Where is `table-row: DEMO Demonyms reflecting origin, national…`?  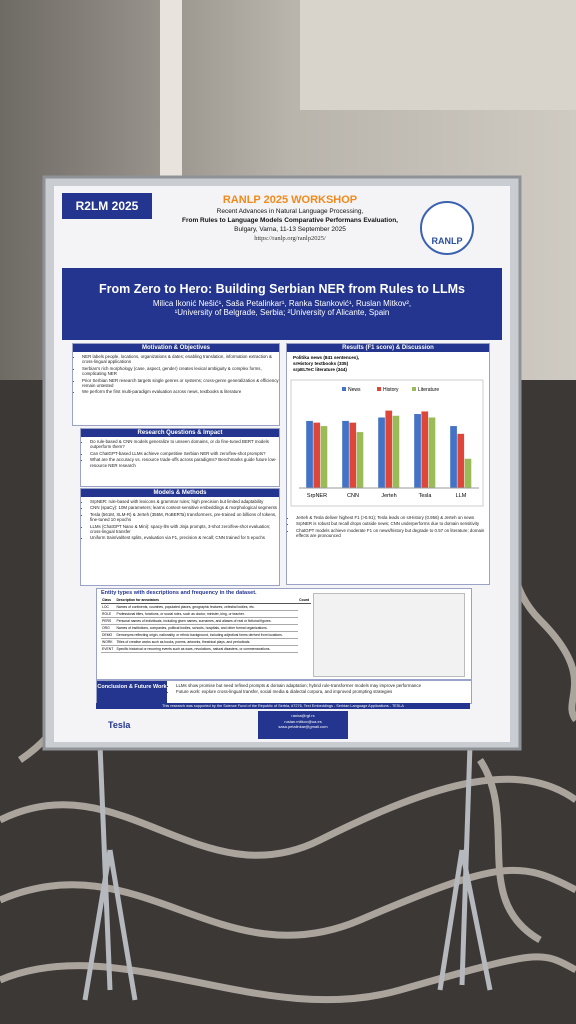
table-row: DEMO Demonyms reflecting origin, national… is located at coordinates (206, 635).